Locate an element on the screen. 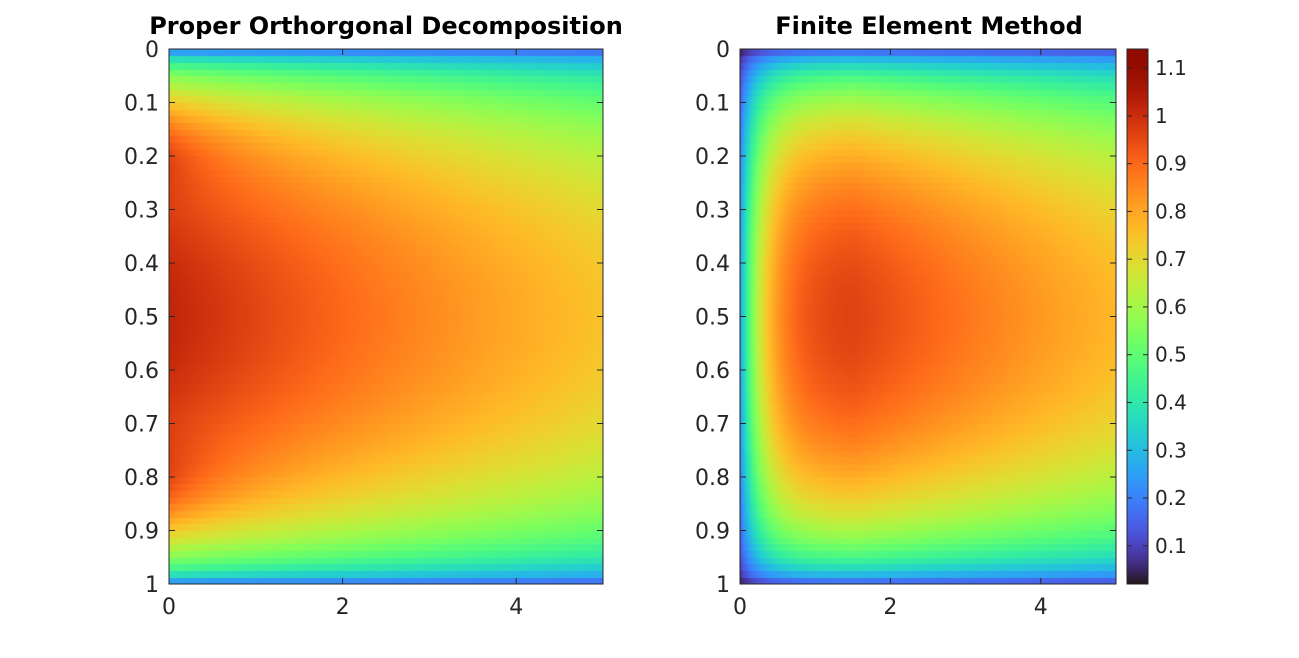  fem-ytick-label: 0.8 is located at coordinates (712, 478).